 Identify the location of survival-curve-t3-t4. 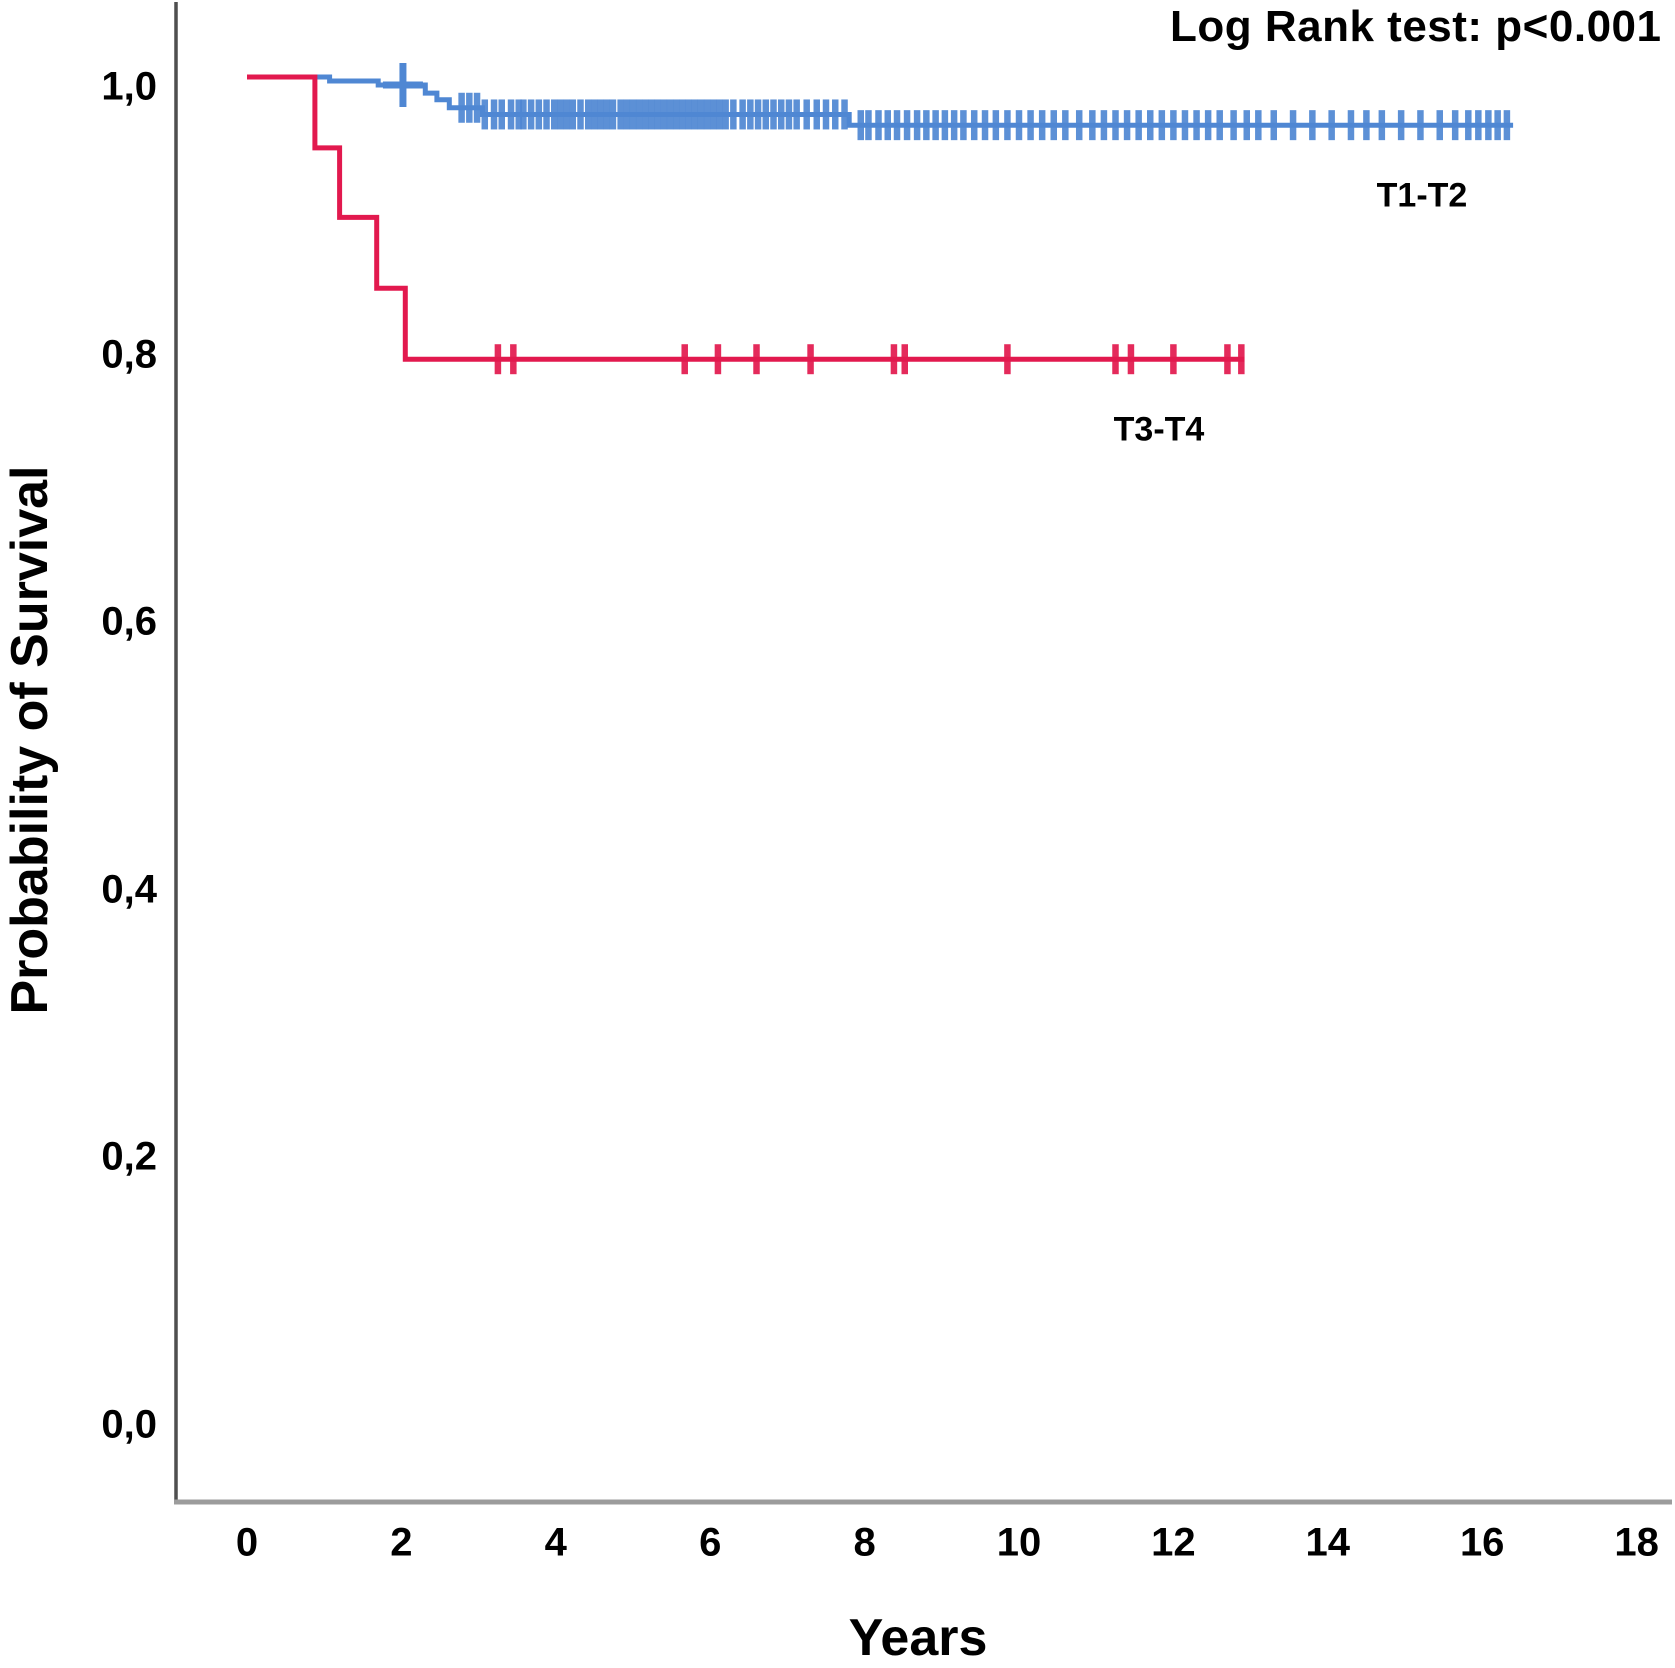
(746, 218).